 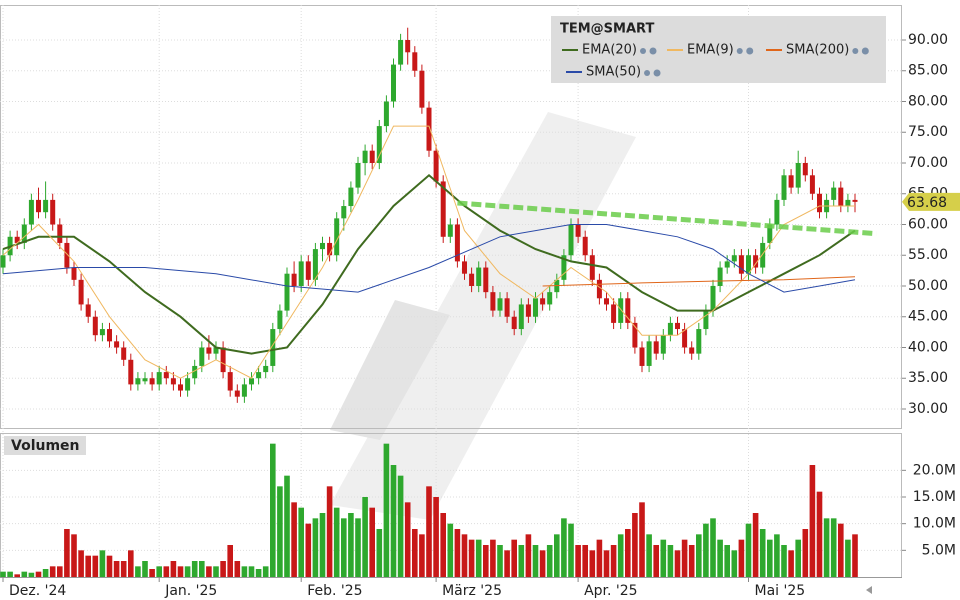 What do you see at coordinates (667, 218) in the screenshot?
I see `trendline` at bounding box center [667, 218].